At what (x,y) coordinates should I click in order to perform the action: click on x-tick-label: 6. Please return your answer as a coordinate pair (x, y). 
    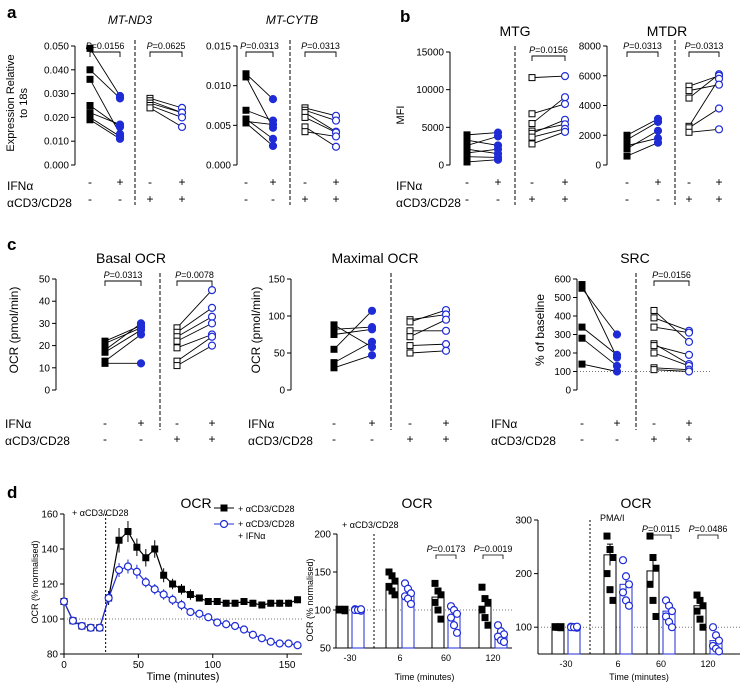
    Looking at the image, I should click on (617, 664).